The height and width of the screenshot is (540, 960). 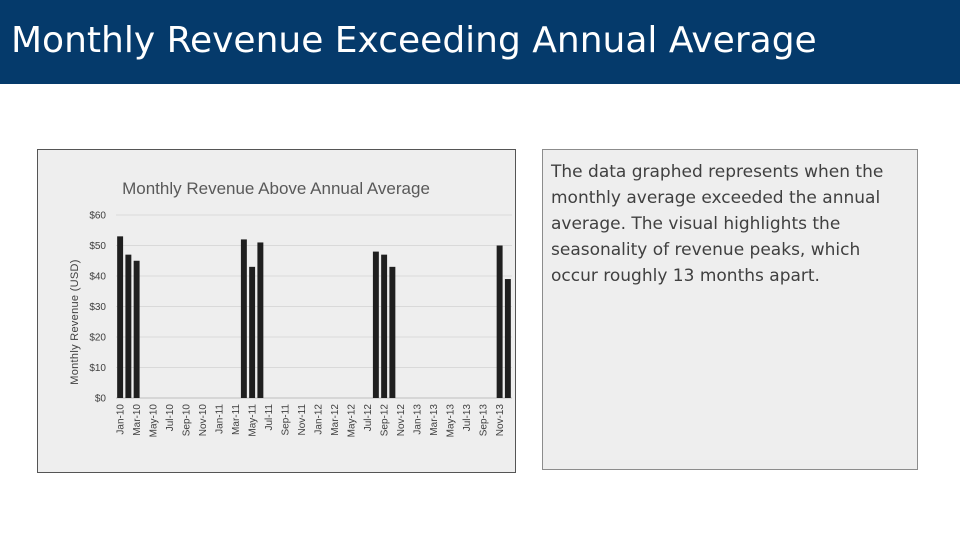 I want to click on x-tick-label: Jul-10, so click(x=170, y=418).